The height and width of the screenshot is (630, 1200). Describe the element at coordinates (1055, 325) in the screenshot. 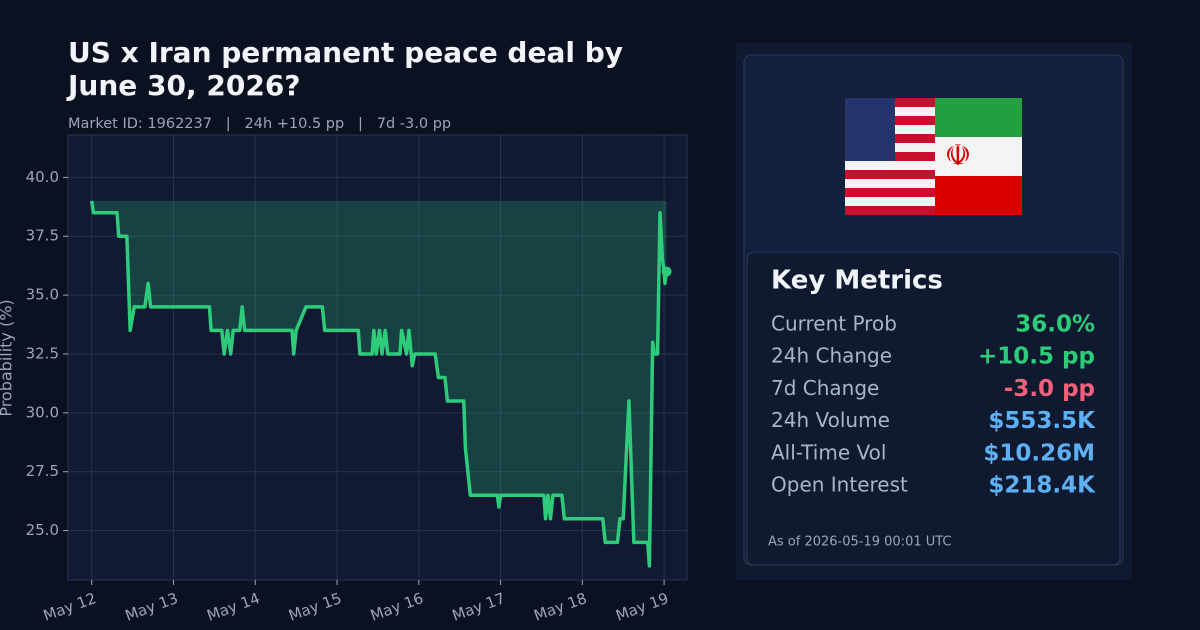

I see `metric-value: 36.0%` at that location.